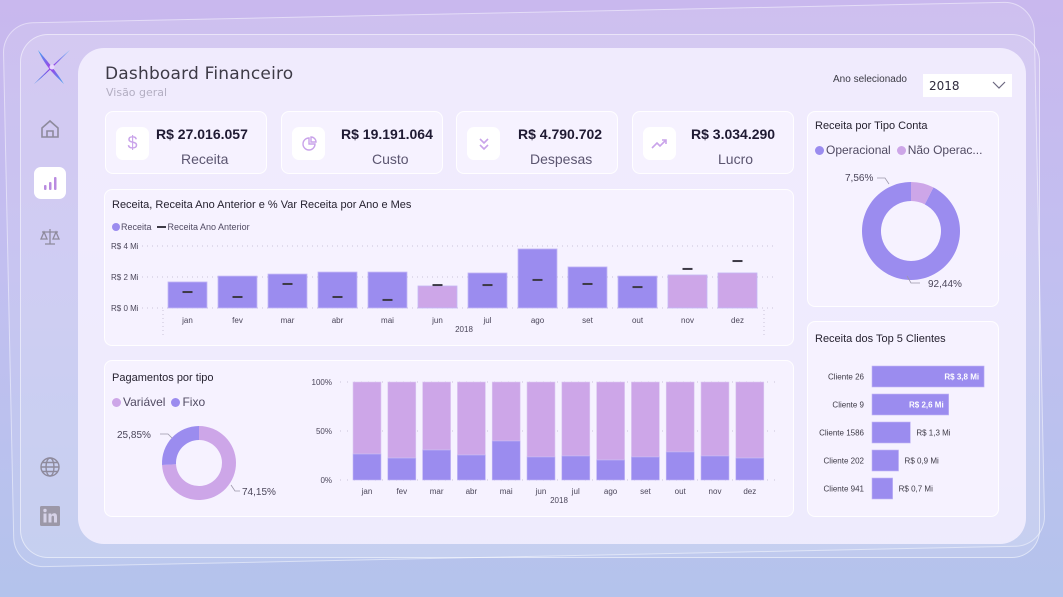 Image resolution: width=1063 pixels, height=597 pixels. I want to click on year-filter-value: 2018, so click(944, 85).